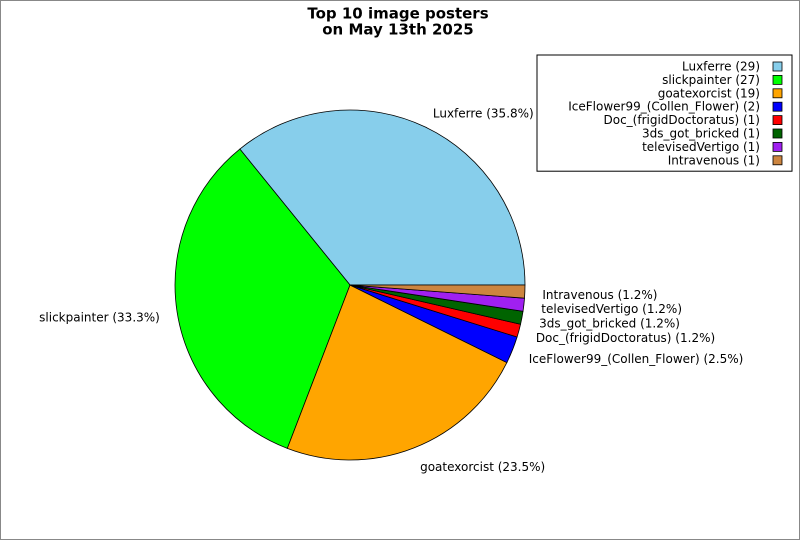 The image size is (800, 540). I want to click on slice-label: goatexorcist (23.5%), so click(482, 467).